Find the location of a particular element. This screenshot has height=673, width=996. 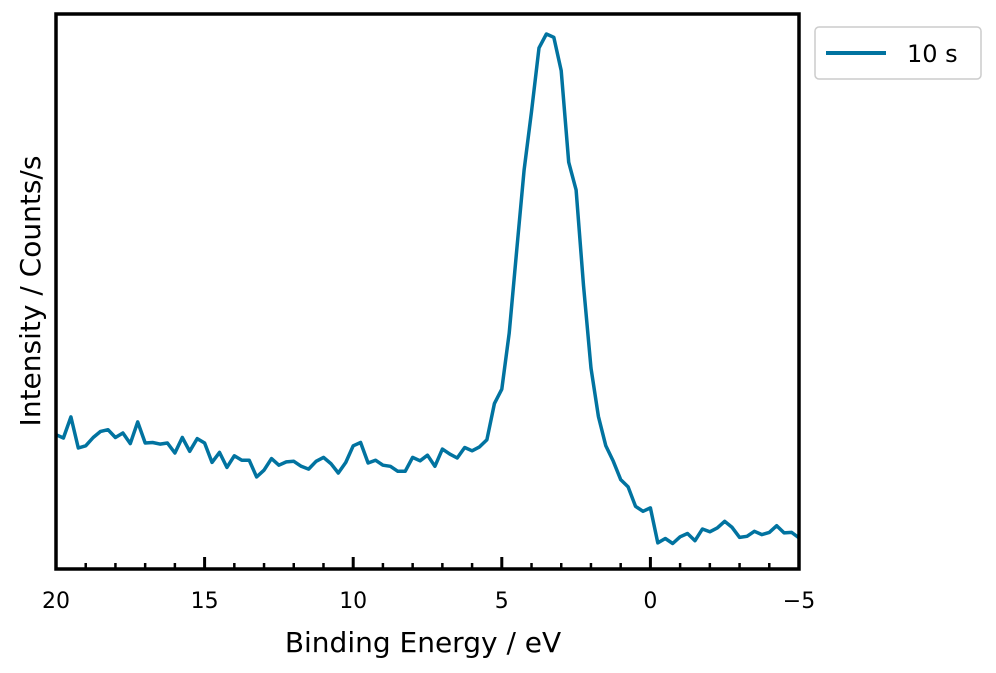

x-tick-label: 10 is located at coordinates (353, 601).